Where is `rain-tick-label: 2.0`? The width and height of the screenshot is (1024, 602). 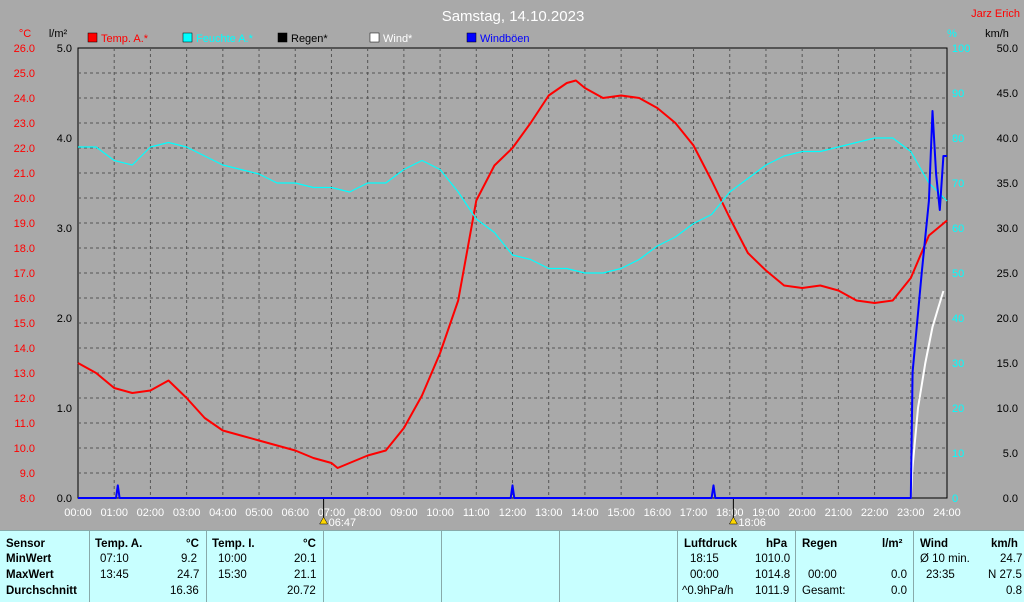 rain-tick-label: 2.0 is located at coordinates (64, 319).